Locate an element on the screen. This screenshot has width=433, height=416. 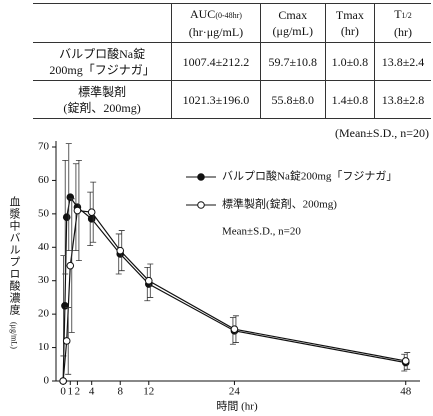
header-unit: (hr·μg/mL) is located at coordinates (216, 32).